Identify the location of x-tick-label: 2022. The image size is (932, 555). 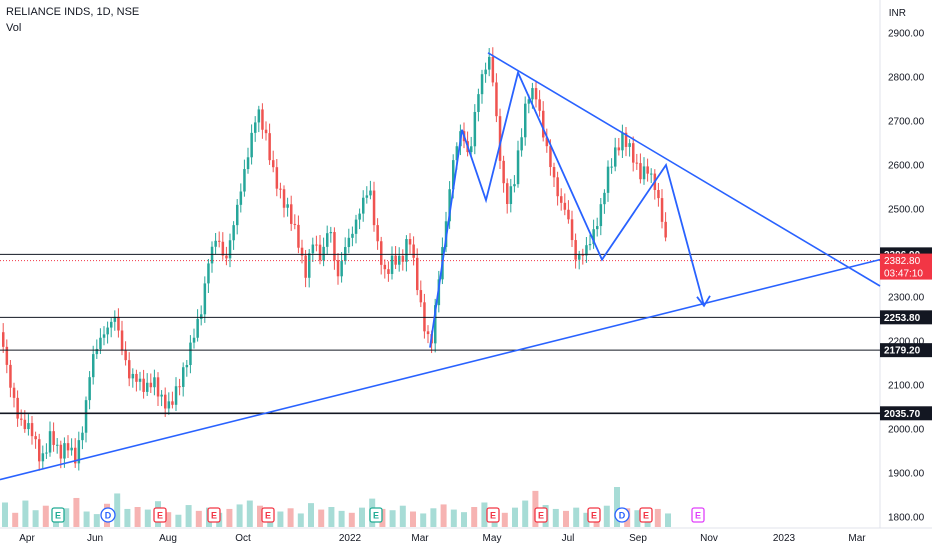
(350, 538).